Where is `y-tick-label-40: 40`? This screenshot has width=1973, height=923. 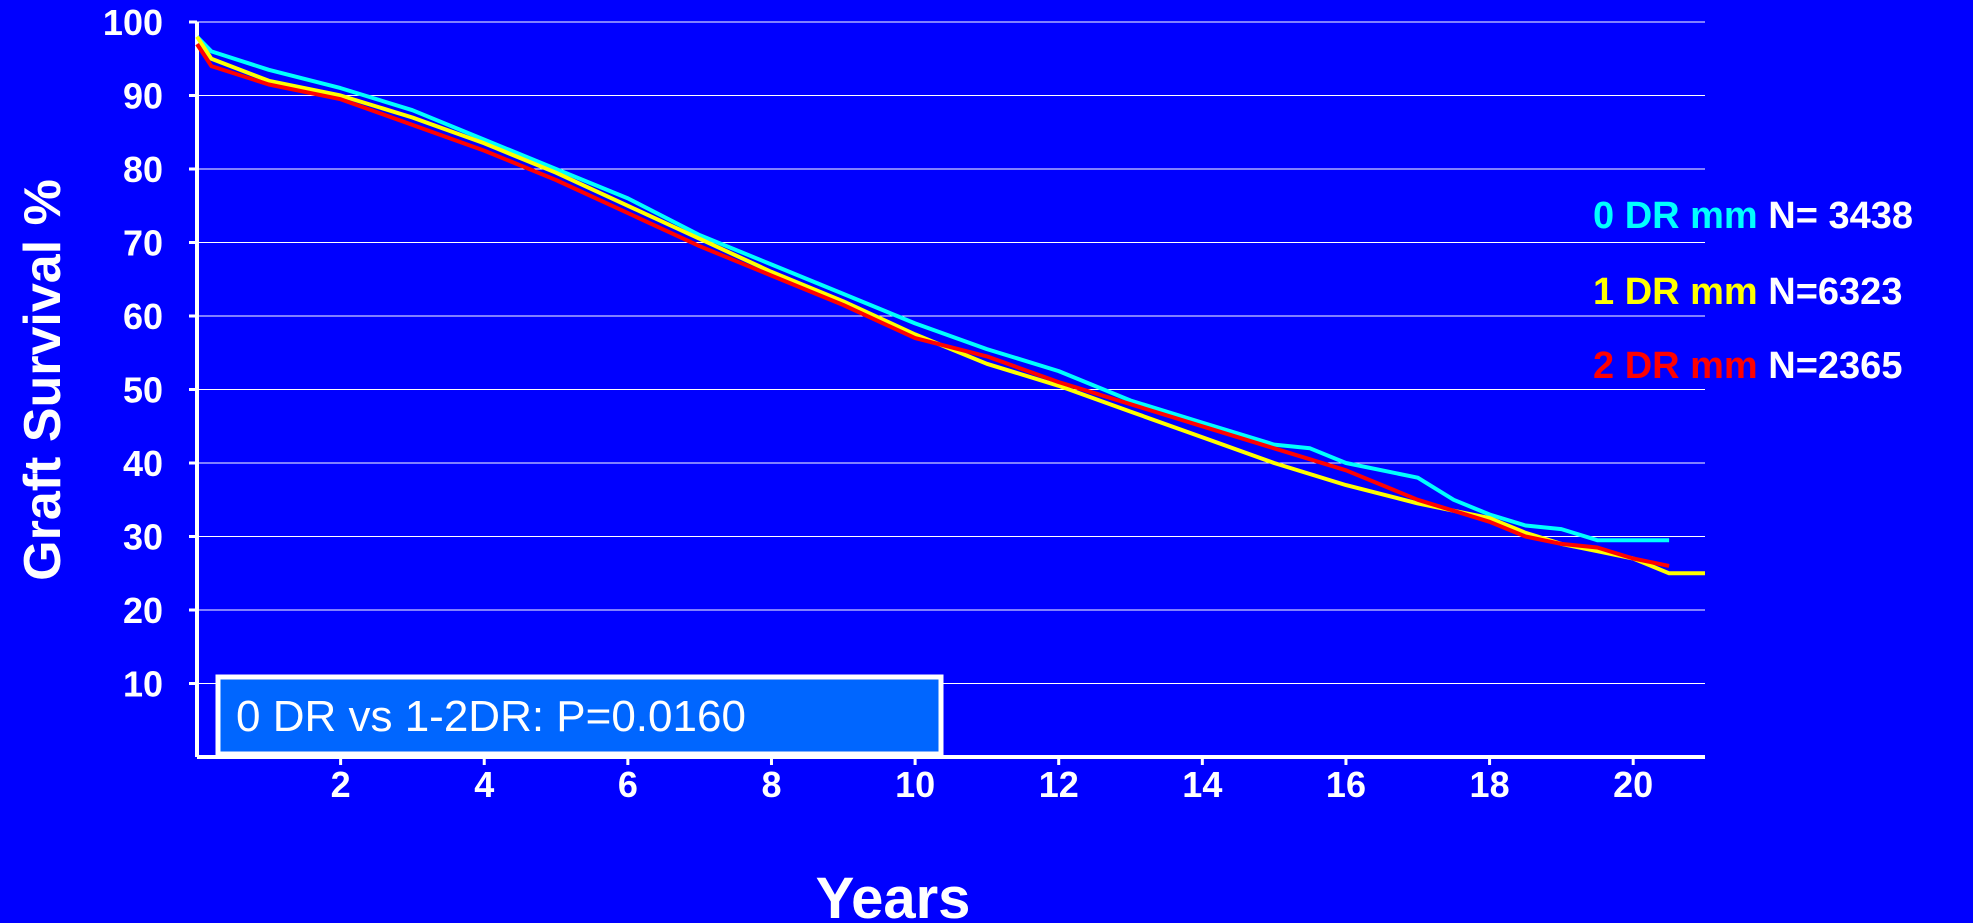
y-tick-label-40: 40 is located at coordinates (143, 463).